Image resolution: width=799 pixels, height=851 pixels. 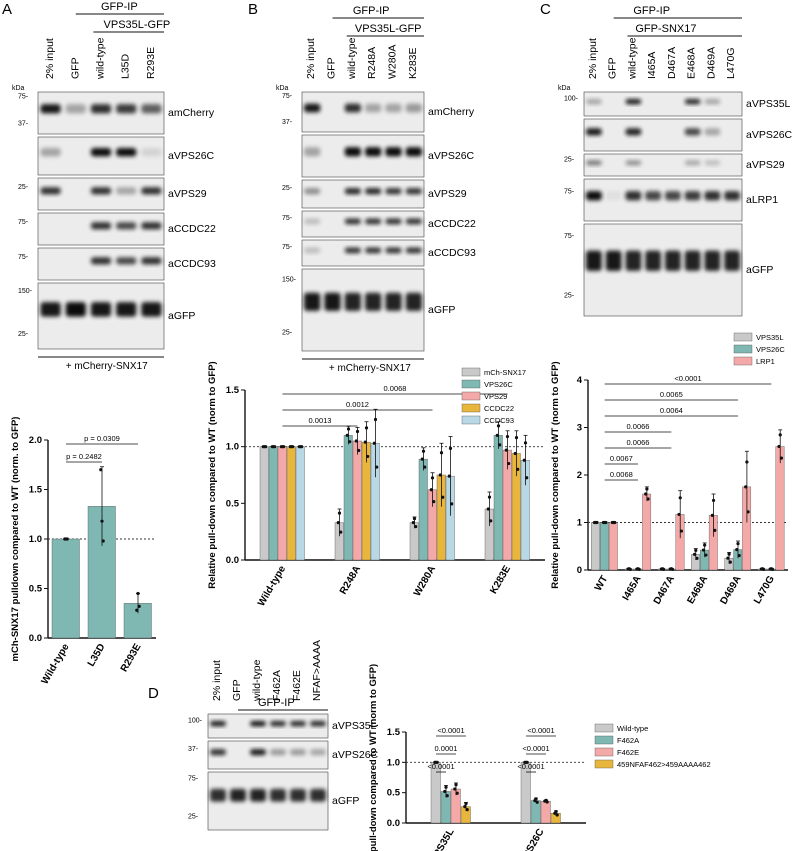 What do you see at coordinates (393, 823) in the screenshot?
I see `y-tick-label: 0.0` at bounding box center [393, 823].